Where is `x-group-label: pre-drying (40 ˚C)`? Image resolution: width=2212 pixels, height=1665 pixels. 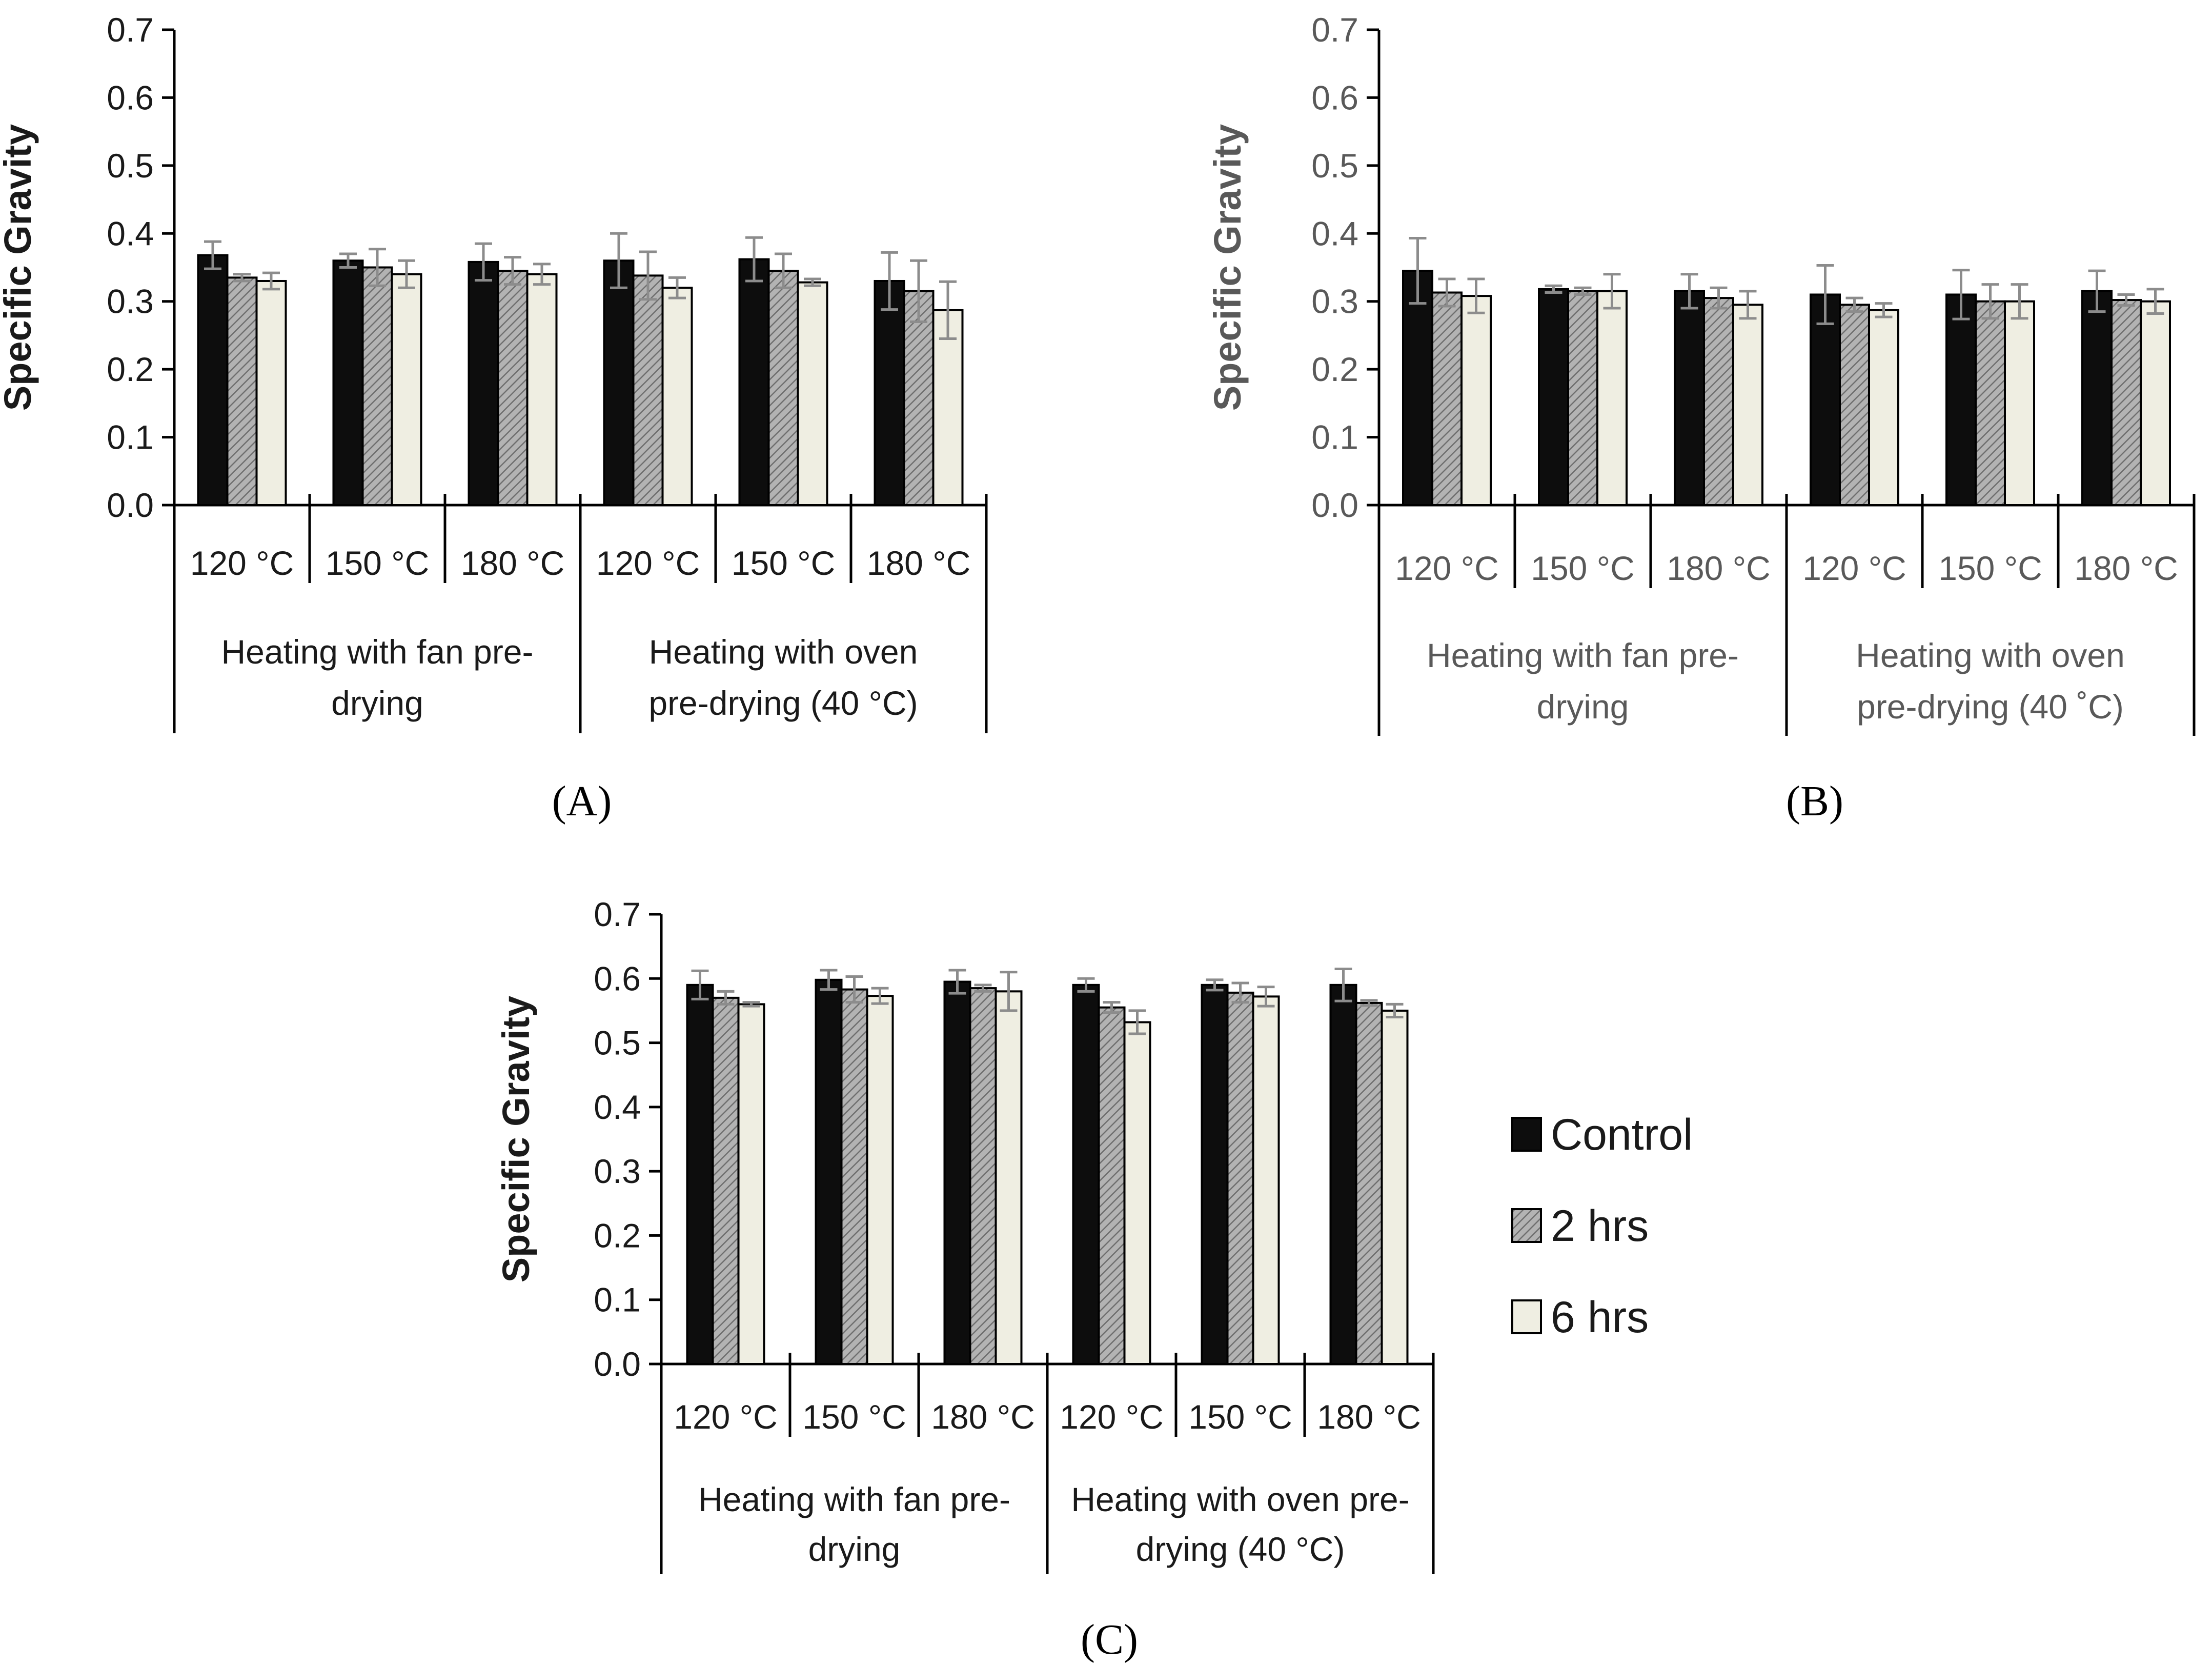 x-group-label: pre-drying (40 ˚C) is located at coordinates (1990, 707).